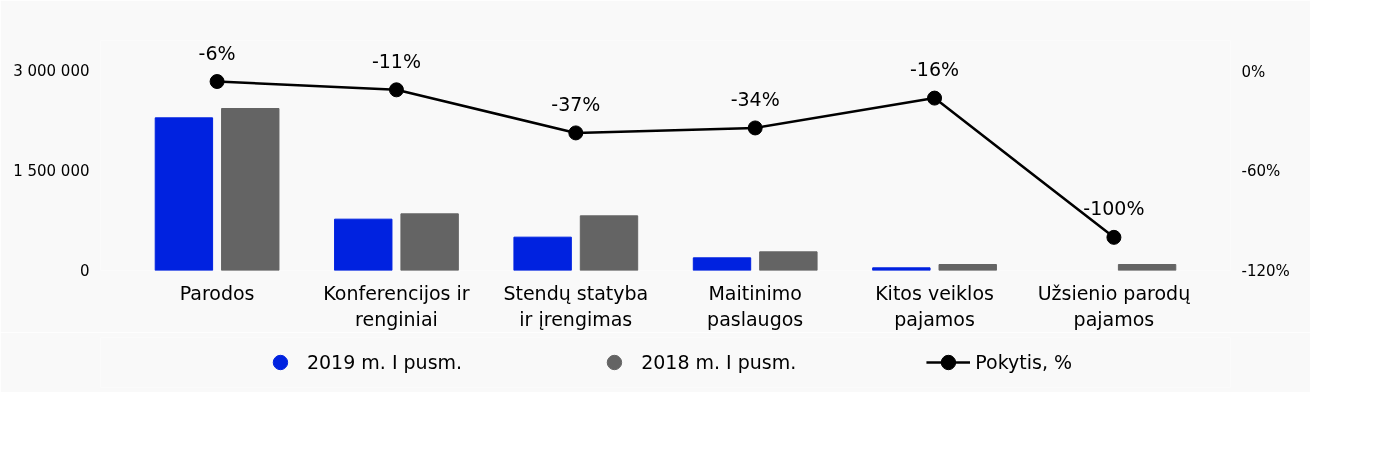  Describe the element at coordinates (51, 170) in the screenshot. I see `y-tick-label: 1 500 000` at that location.